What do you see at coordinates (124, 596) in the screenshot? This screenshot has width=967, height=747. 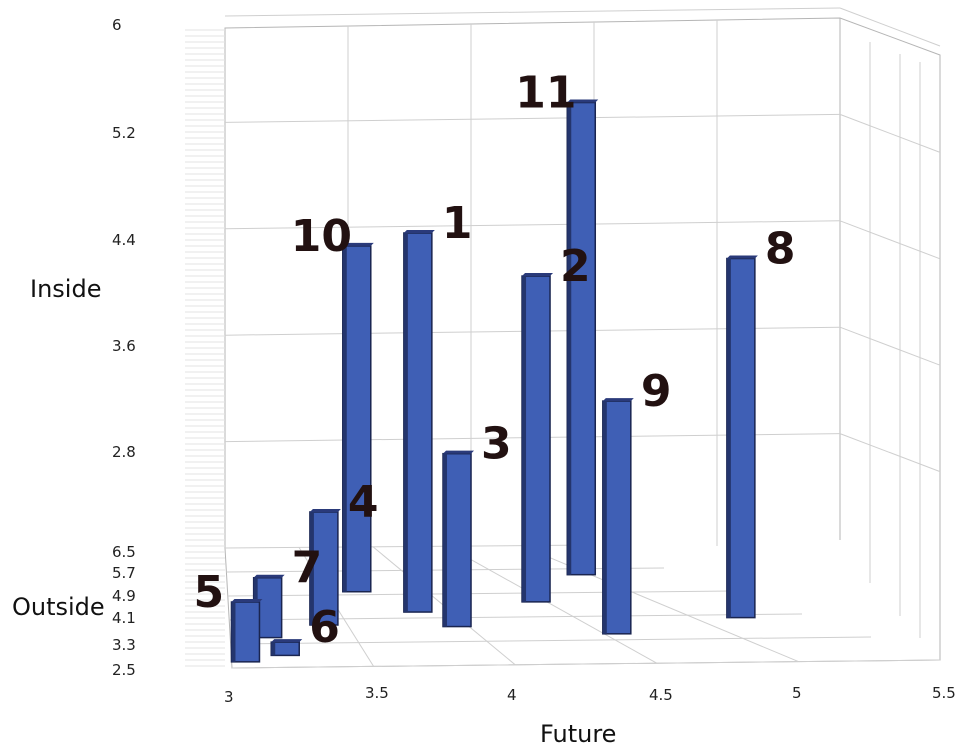 I see `z-tick-label: 4.9` at bounding box center [124, 596].